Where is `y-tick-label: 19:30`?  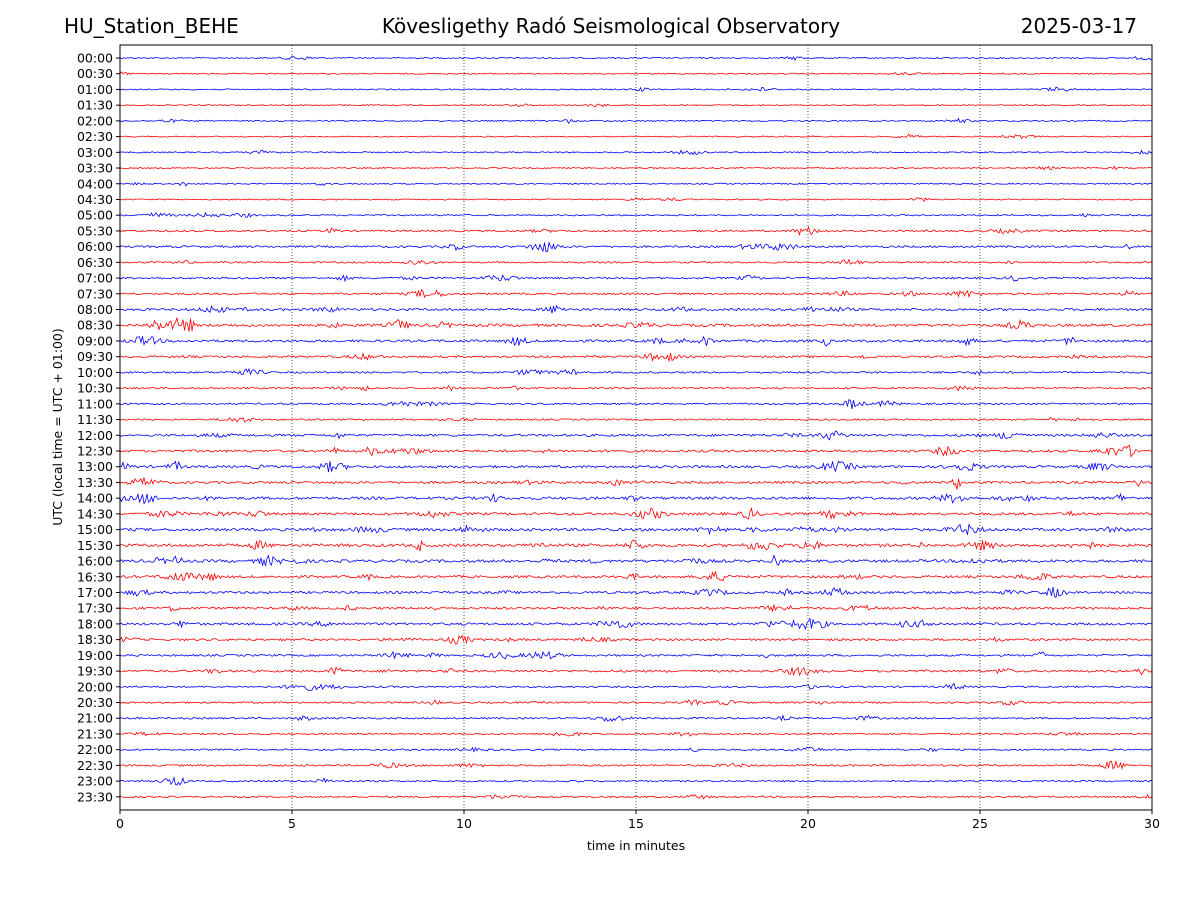
y-tick-label: 19:30 is located at coordinates (95, 671).